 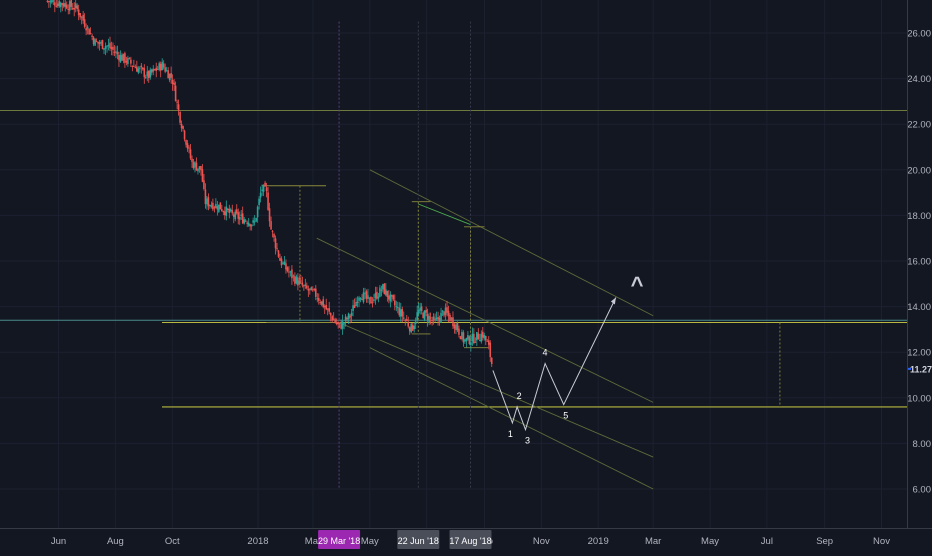 I want to click on current-price-badge, so click(x=920, y=368).